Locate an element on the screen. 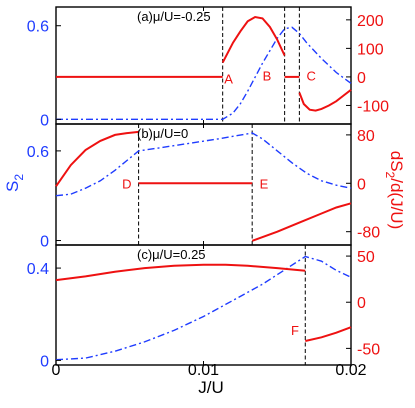  x-axis: 0 0.01 0.02 is located at coordinates (209, 370).